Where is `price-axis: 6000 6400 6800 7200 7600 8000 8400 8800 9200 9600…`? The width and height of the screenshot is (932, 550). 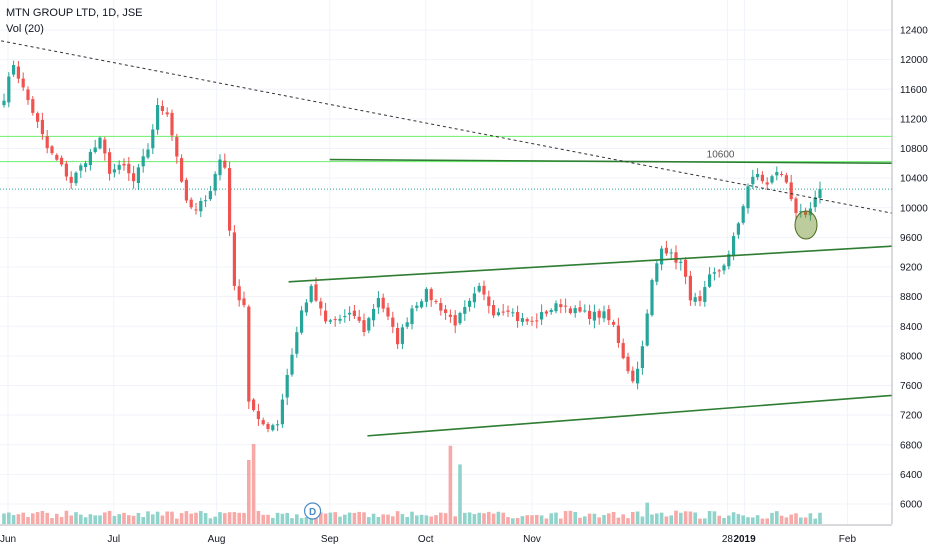 price-axis: 6000 6400 6800 7200 7600 8000 8400 8800 9200 9600… is located at coordinates (911, 275).